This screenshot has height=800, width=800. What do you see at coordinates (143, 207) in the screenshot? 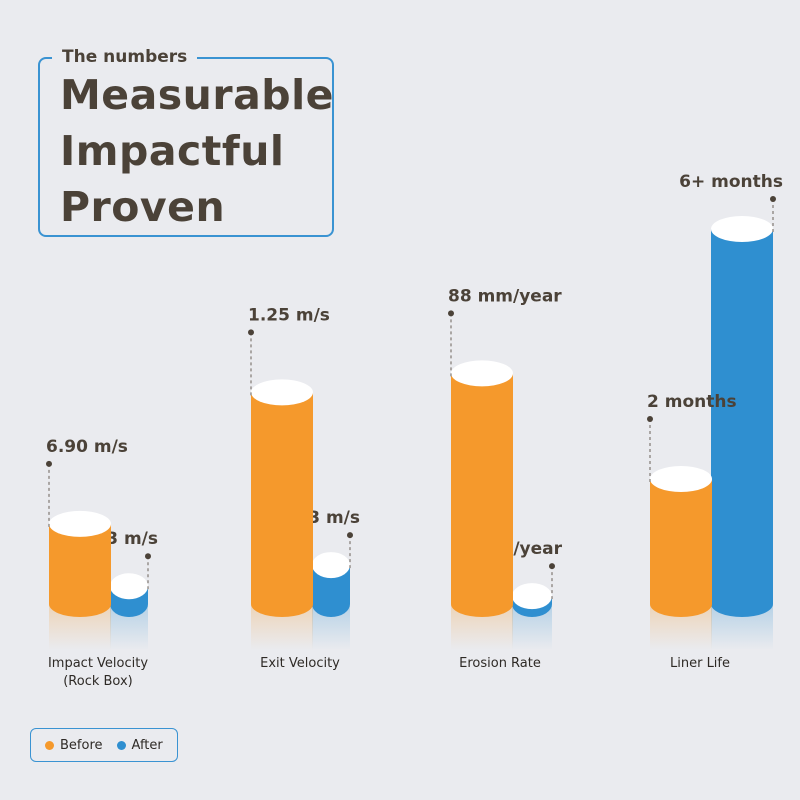
I see `headline-line-3: Proven` at bounding box center [143, 207].